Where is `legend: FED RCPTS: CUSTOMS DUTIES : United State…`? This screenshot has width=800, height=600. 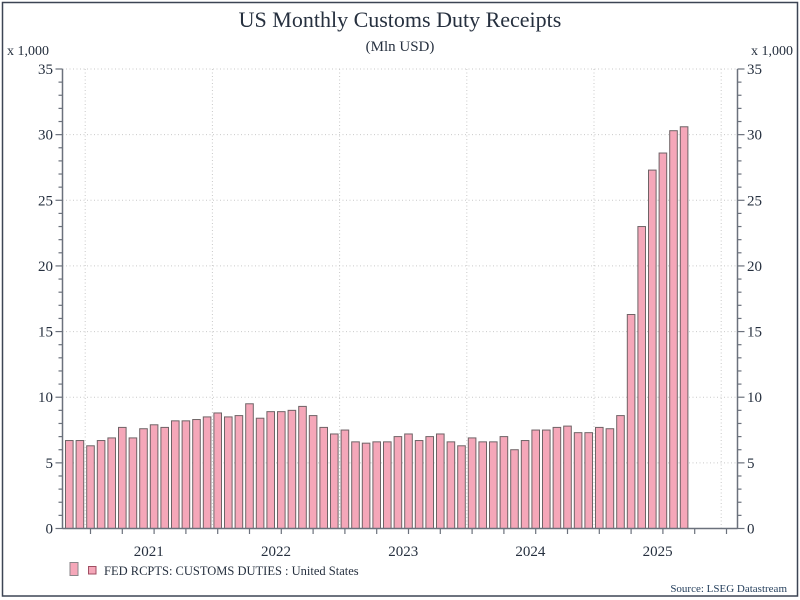
legend: FED RCPTS: CUSTOMS DUTIES : United State… is located at coordinates (214, 570).